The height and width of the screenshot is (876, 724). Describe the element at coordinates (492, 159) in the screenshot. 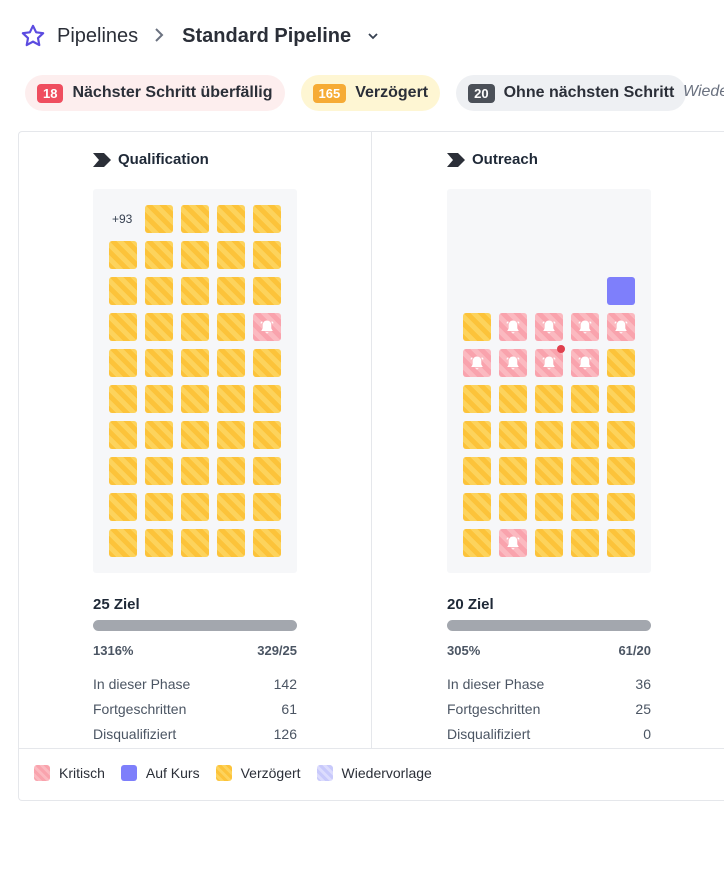

I see `stage-title-outreach: Outreach` at that location.